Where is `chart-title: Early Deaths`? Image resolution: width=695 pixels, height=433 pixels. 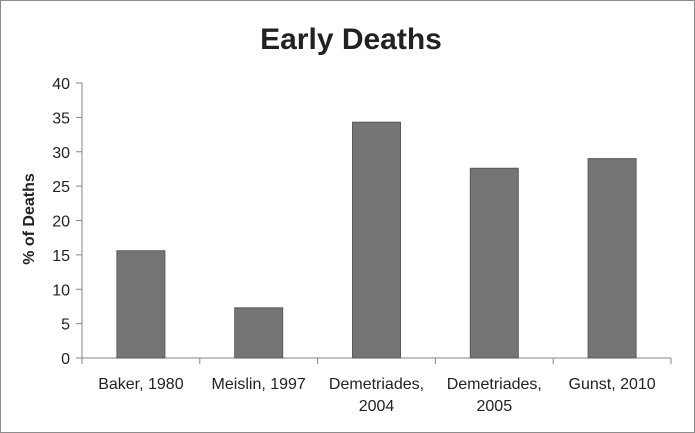 chart-title: Early Deaths is located at coordinates (351, 39).